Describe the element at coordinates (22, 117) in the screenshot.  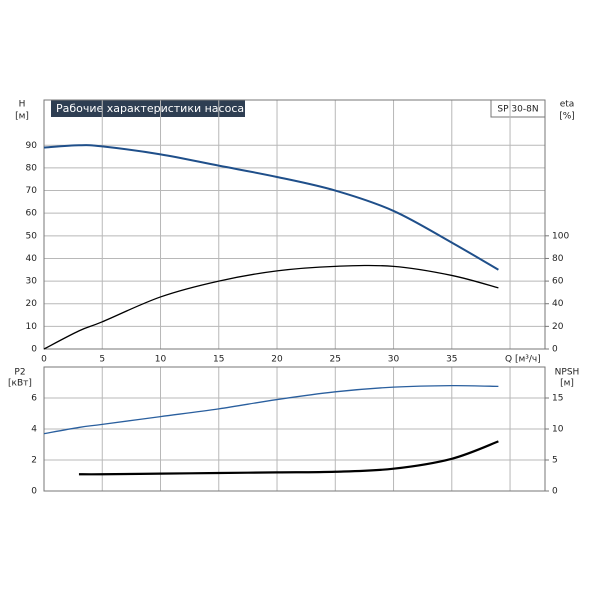
I see `y-unit: [м]` at that location.